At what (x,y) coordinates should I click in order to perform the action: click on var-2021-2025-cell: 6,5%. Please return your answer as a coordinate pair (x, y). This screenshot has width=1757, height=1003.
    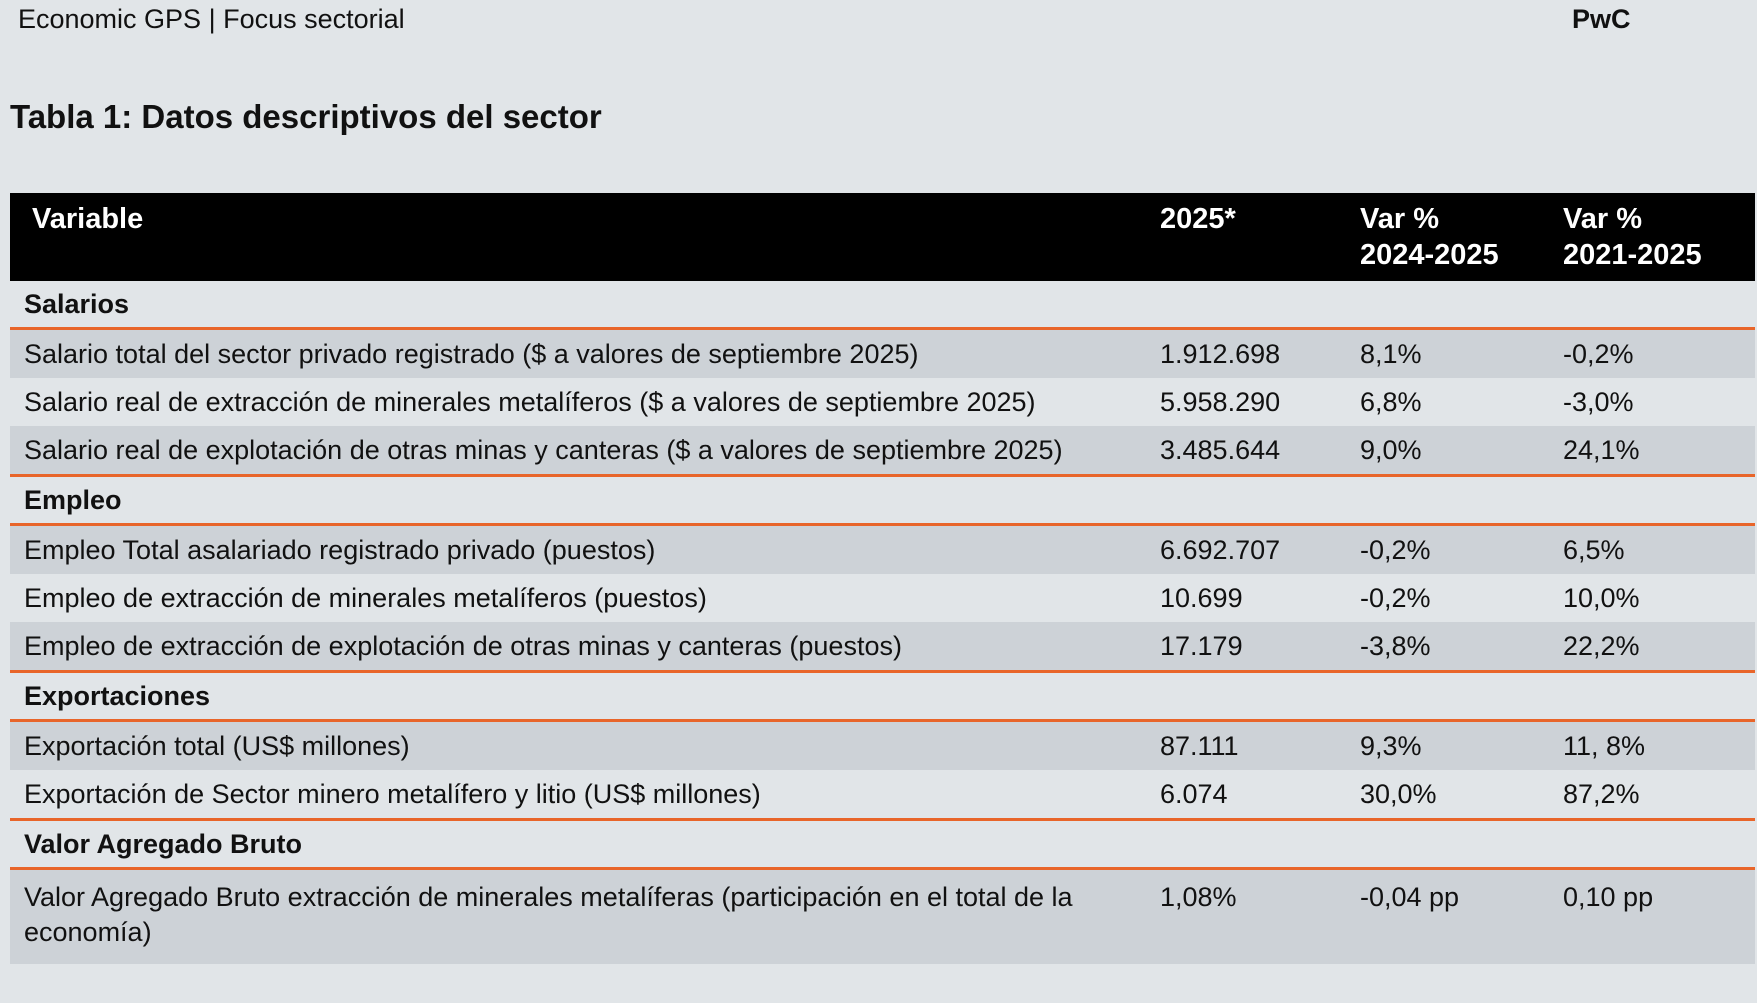
    Looking at the image, I should click on (1659, 549).